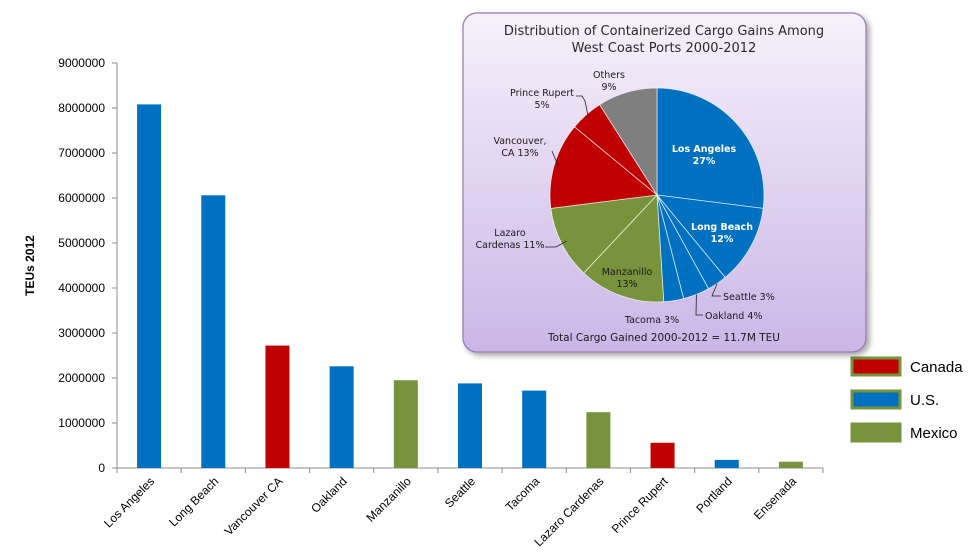 Image resolution: width=971 pixels, height=554 pixels. What do you see at coordinates (598, 440) in the screenshot?
I see `bar-lazaro-cardenas` at bounding box center [598, 440].